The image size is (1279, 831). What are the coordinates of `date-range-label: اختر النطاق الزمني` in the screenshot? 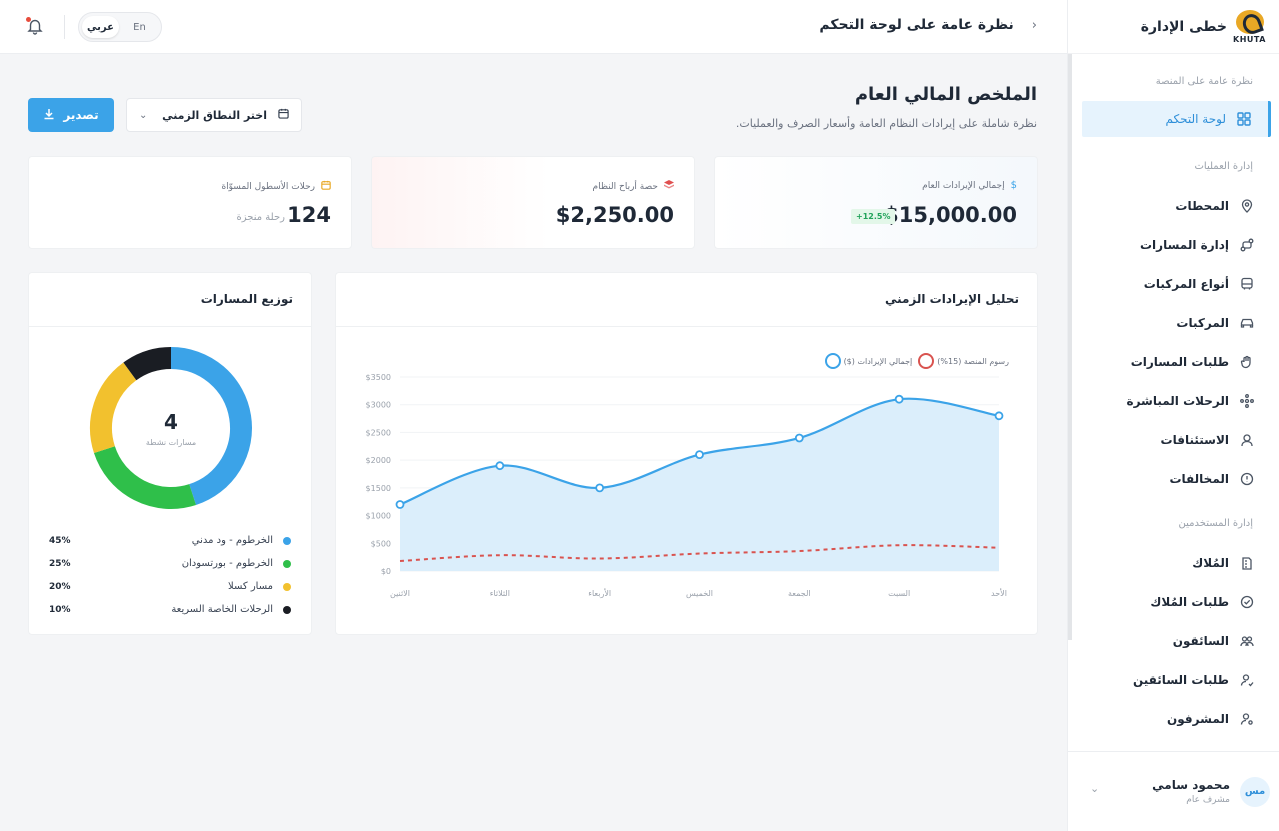 It's located at (214, 115).